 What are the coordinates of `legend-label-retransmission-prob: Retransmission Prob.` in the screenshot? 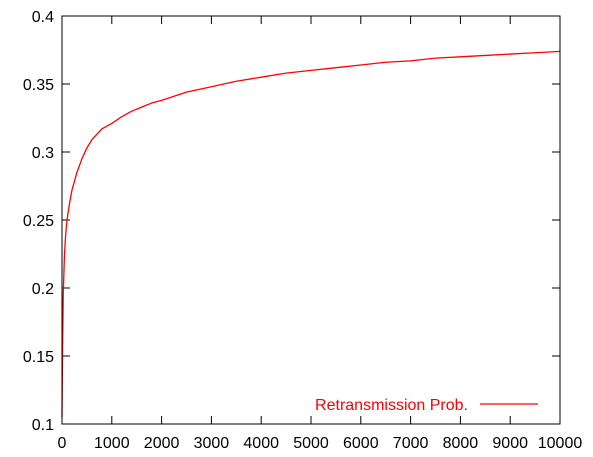 It's located at (391, 405).